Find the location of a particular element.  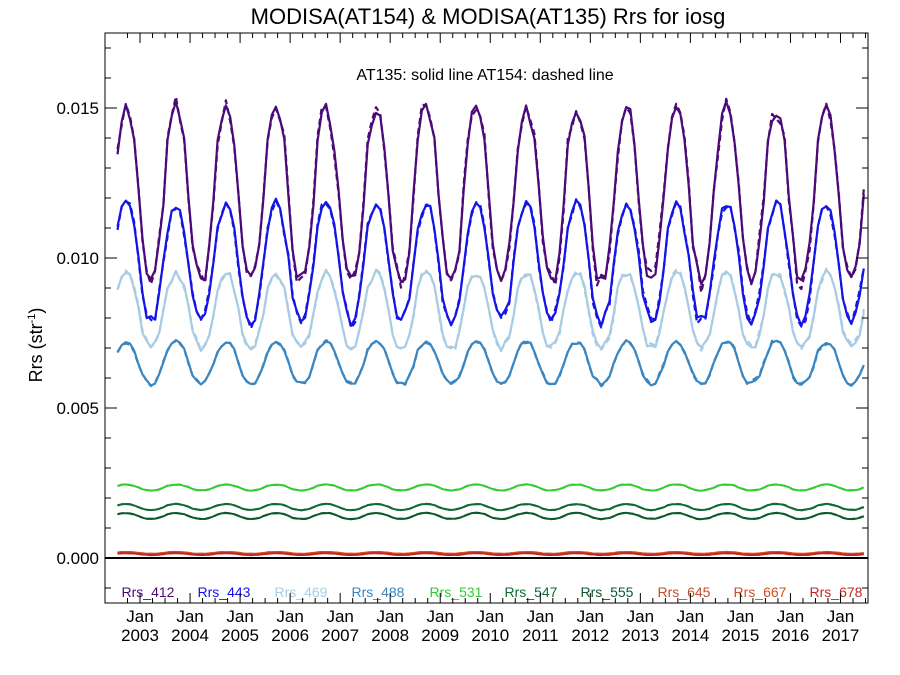

x-tick-label-year: 2010 is located at coordinates (490, 635).